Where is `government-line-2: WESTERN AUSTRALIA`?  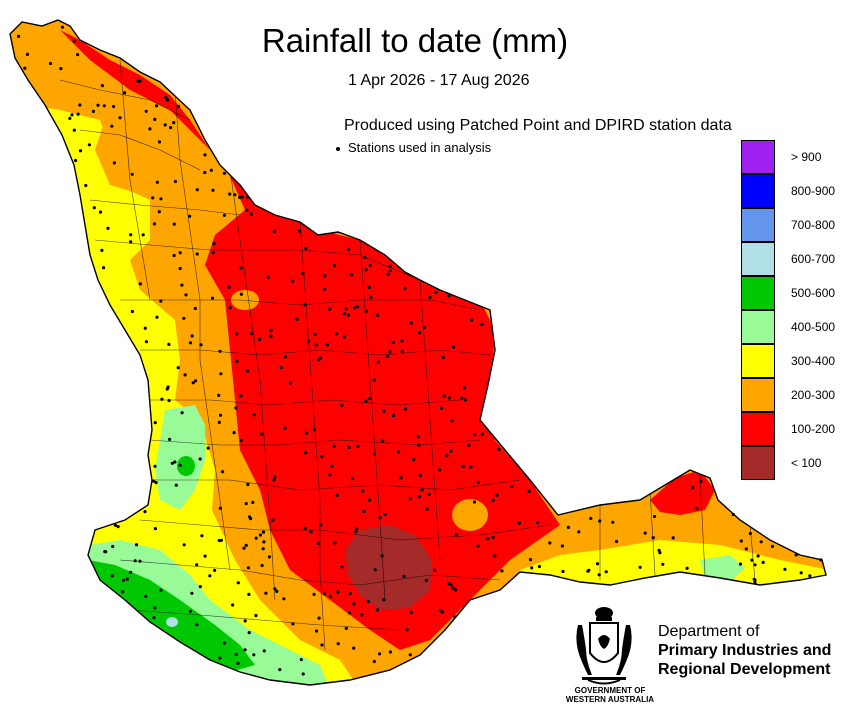
government-line-2: WESTERN AUSTRALIA is located at coordinates (610, 699).